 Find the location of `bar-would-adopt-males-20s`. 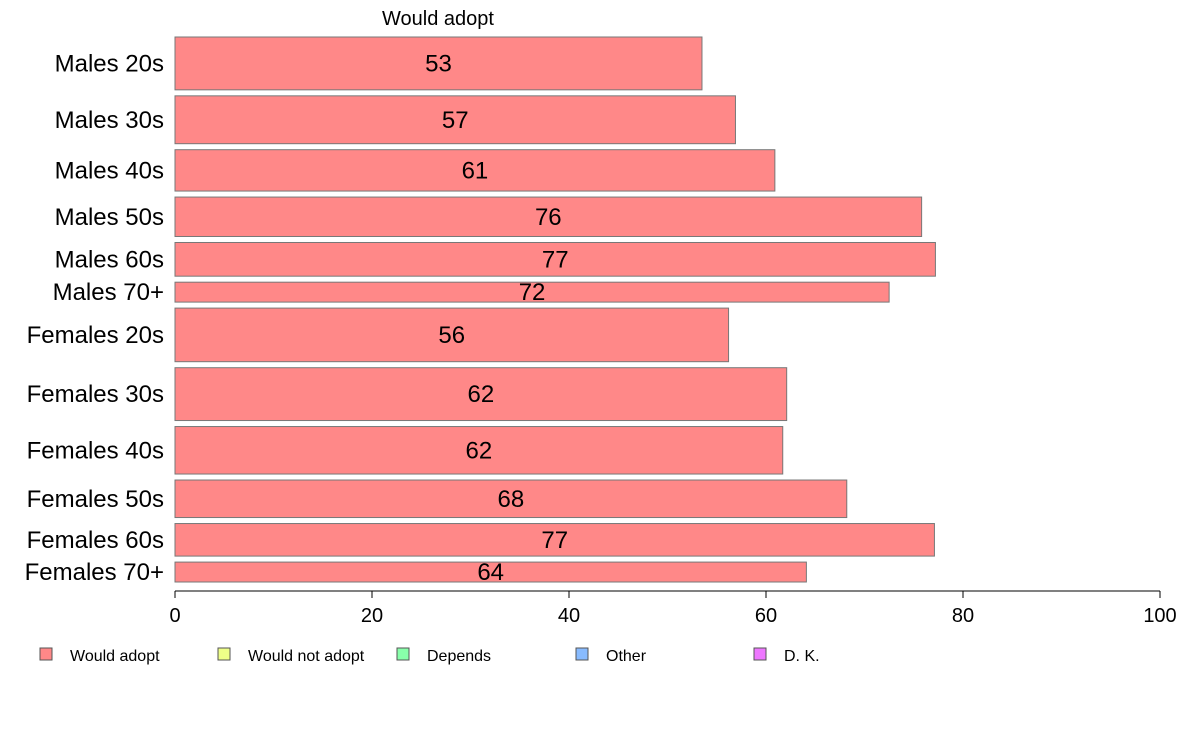

bar-would-adopt-males-20s is located at coordinates (438, 63).